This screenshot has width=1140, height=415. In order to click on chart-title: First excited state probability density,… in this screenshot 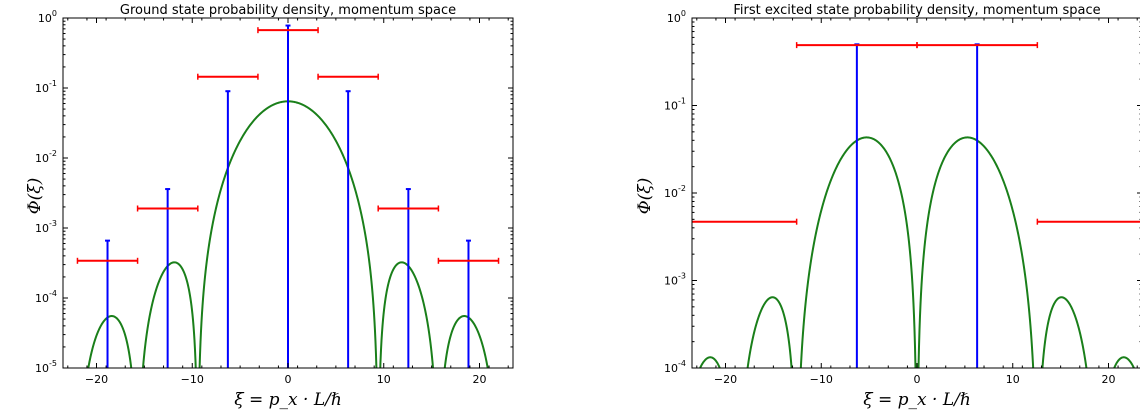, I will do `click(916, 10)`.